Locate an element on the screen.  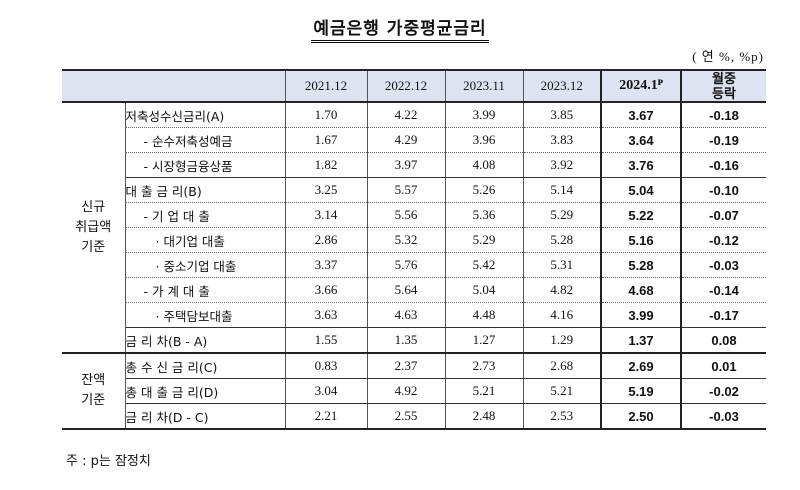
cell-latest: 3.99 is located at coordinates (641, 315).